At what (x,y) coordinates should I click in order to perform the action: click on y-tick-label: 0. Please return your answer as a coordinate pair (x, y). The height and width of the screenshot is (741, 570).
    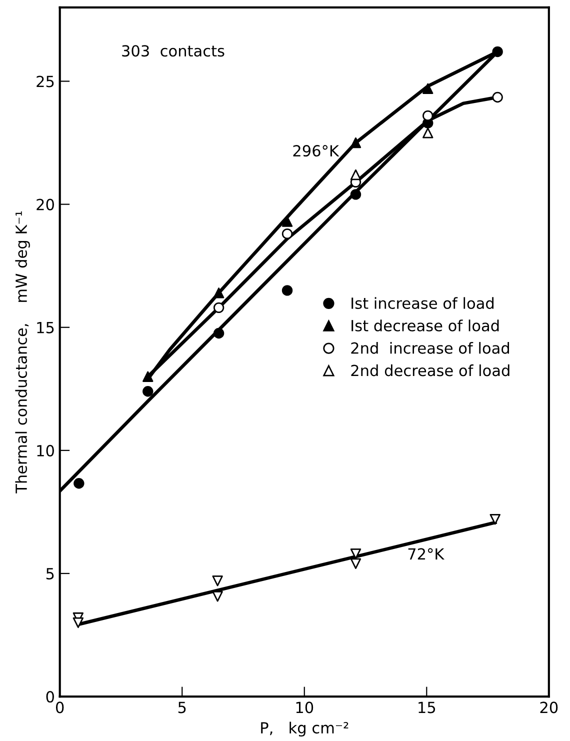
    Looking at the image, I should click on (50, 697).